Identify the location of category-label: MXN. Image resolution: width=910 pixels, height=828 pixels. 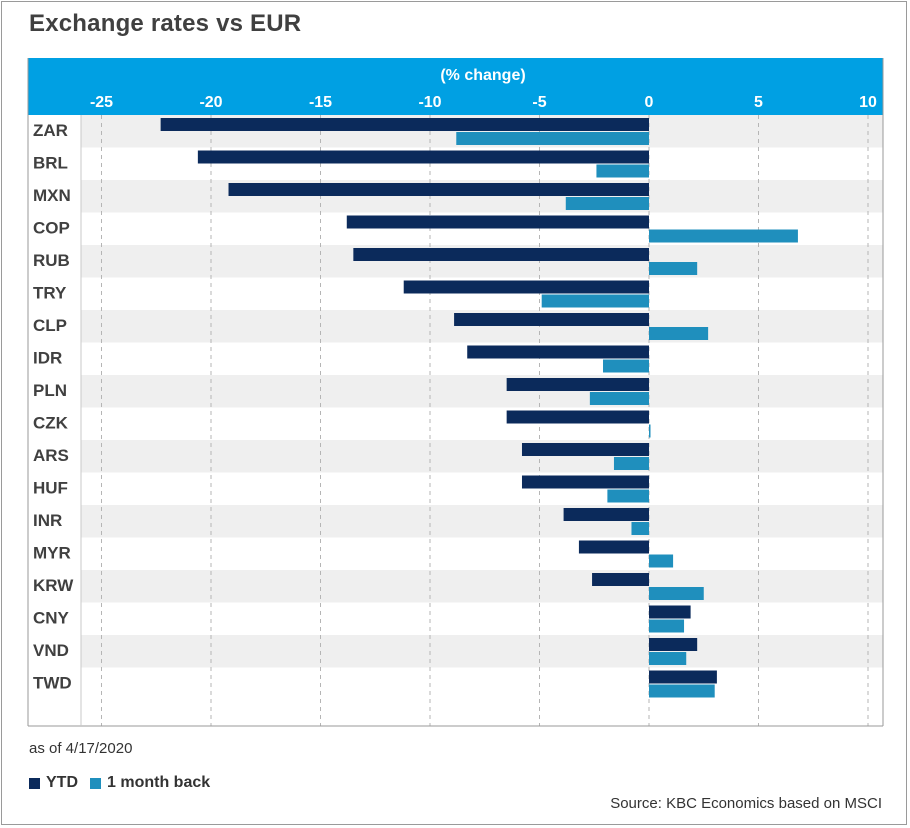
(52, 195).